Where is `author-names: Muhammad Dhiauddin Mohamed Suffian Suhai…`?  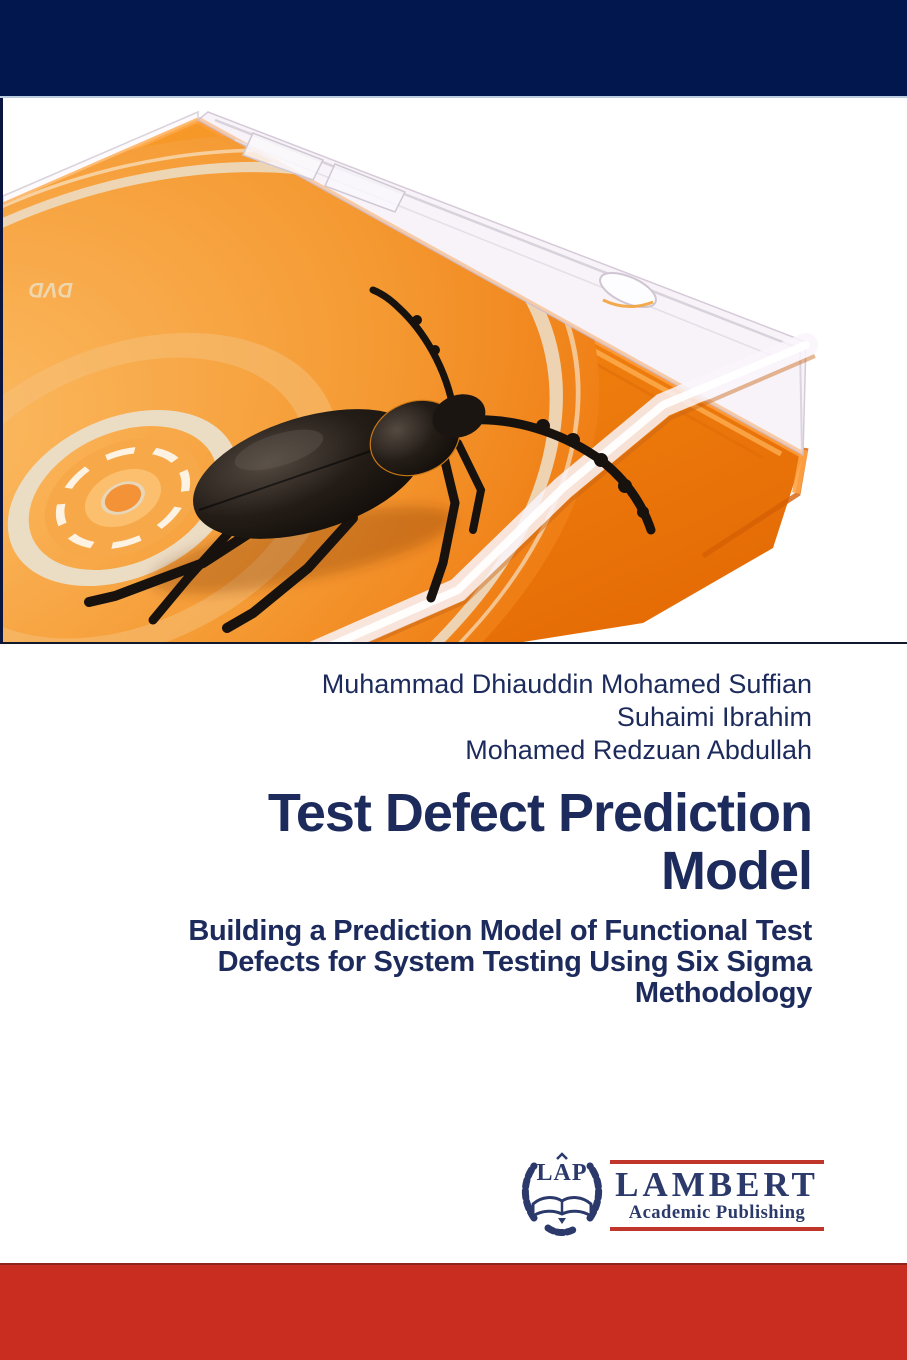 author-names: Muhammad Dhiauddin Mohamed Suffian Suhai… is located at coordinates (567, 717).